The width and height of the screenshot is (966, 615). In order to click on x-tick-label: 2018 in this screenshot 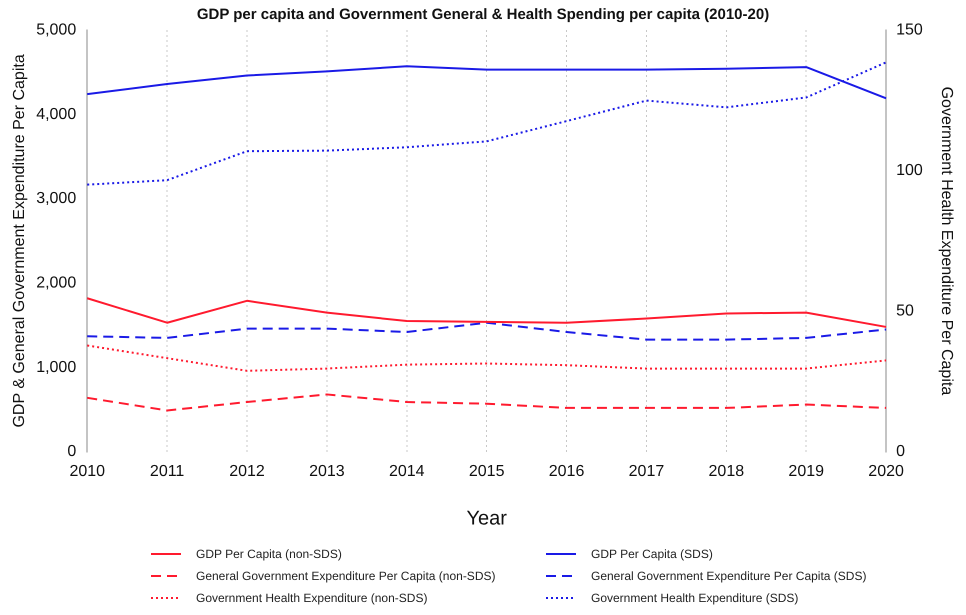, I will do `click(726, 471)`.